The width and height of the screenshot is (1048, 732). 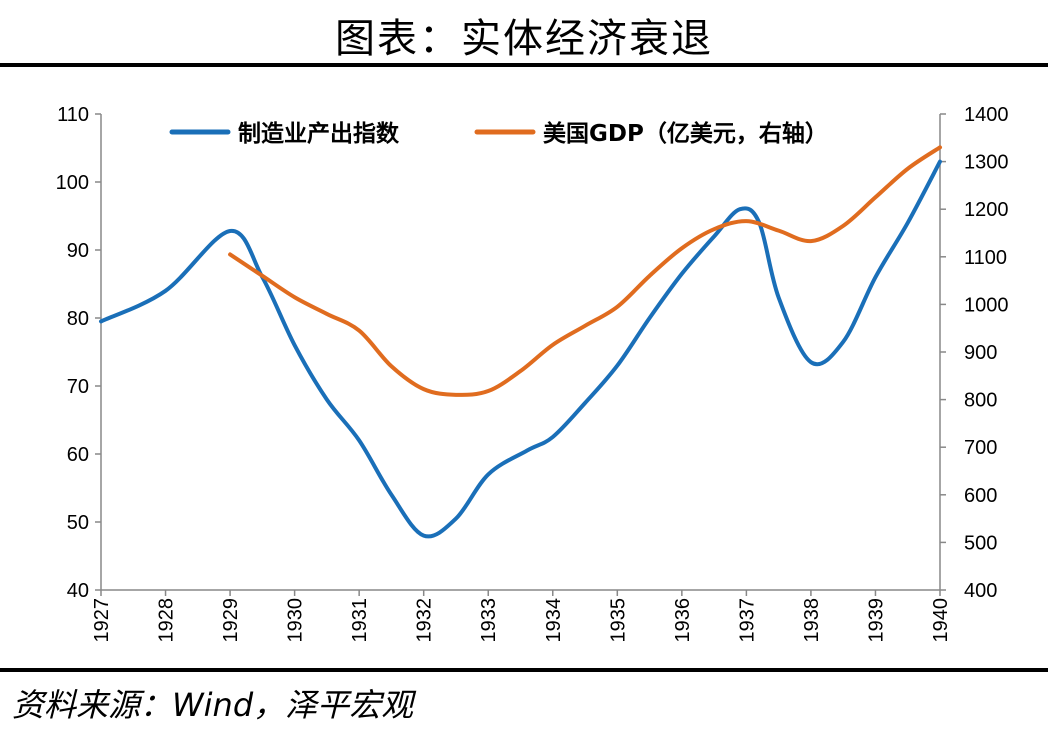 I want to click on x-tick-label: 1939, so click(x=876, y=620).